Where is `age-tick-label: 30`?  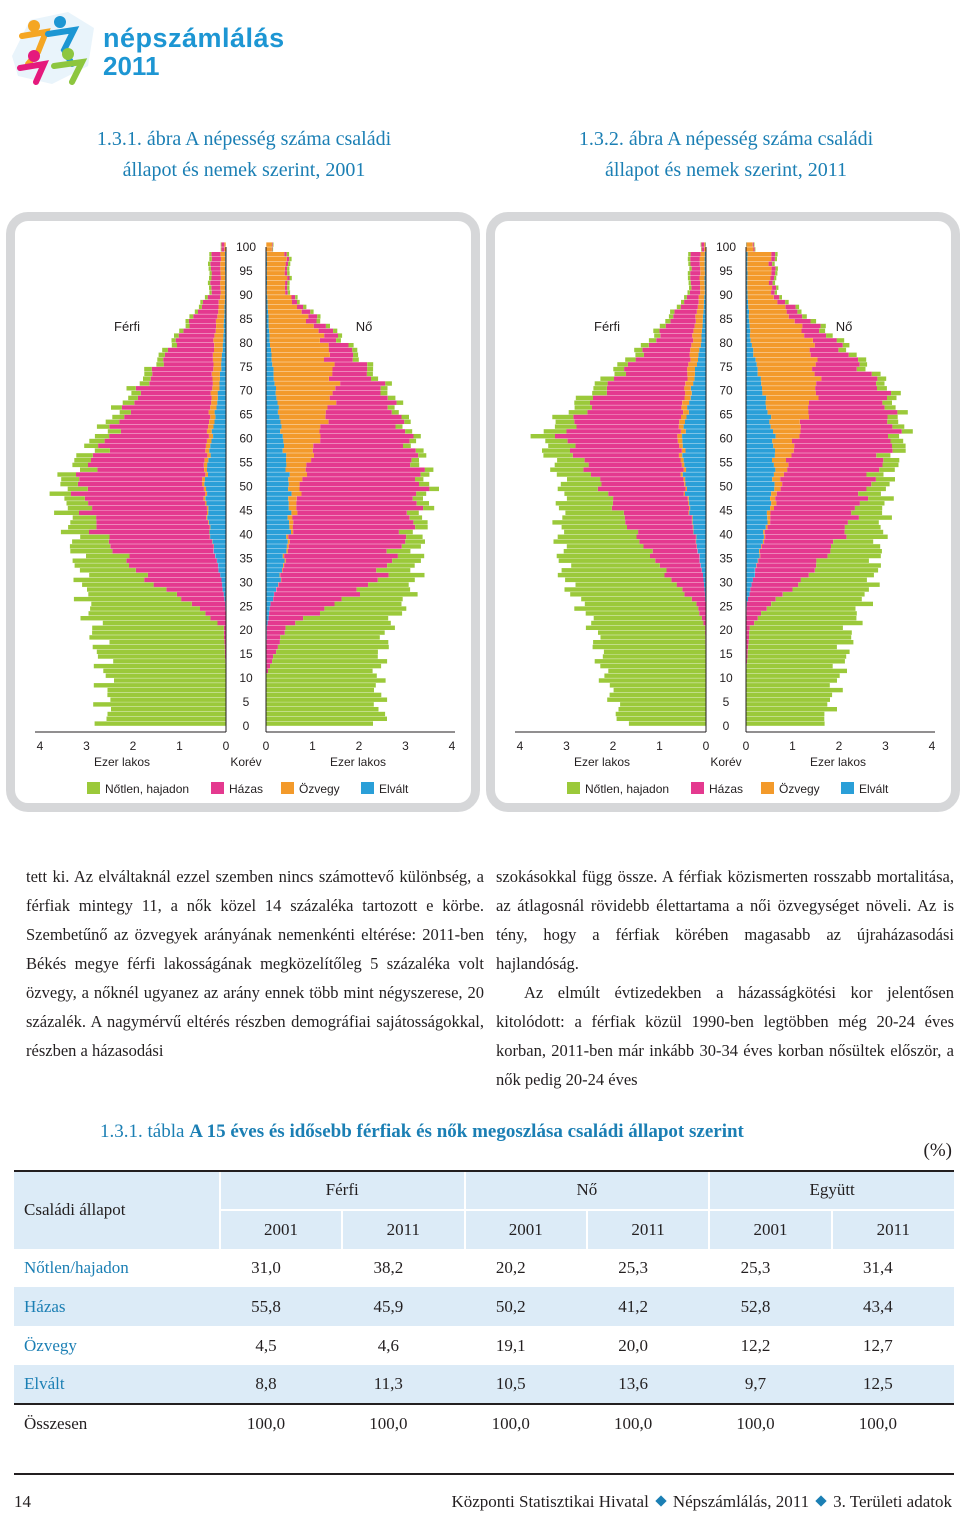
age-tick-label: 30 is located at coordinates (246, 582).